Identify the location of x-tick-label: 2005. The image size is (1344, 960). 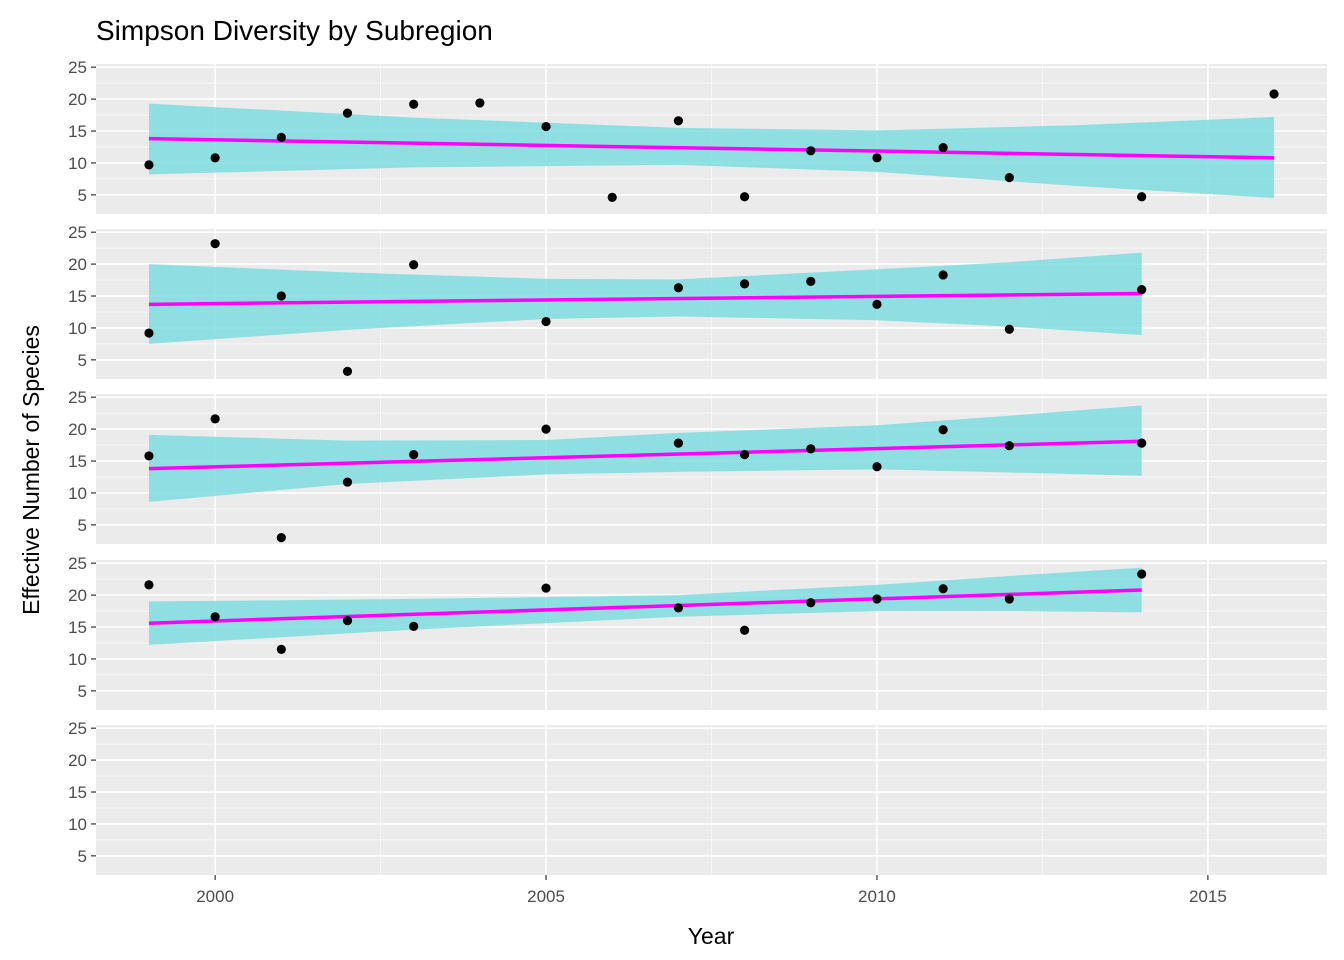
(546, 896).